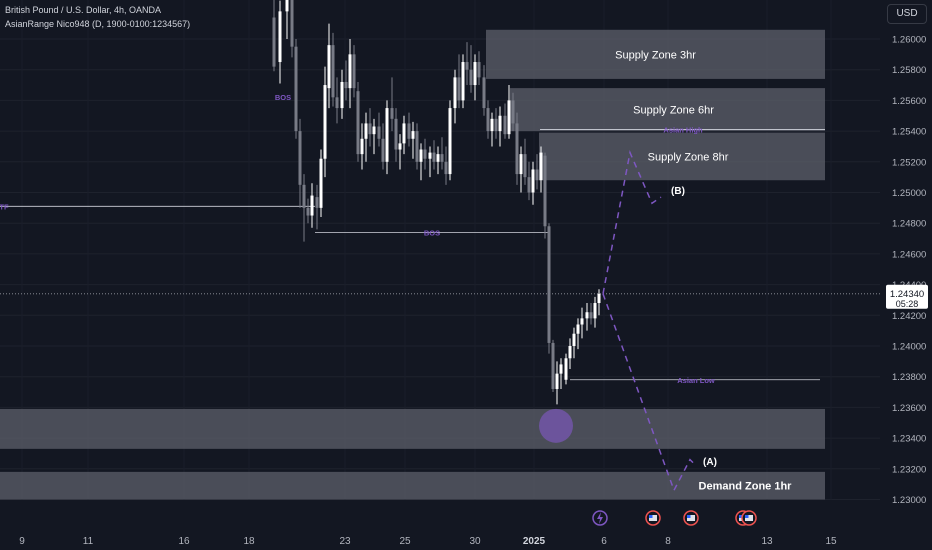 The width and height of the screenshot is (932, 550). Describe the element at coordinates (907, 14) in the screenshot. I see `currency-button: USD` at that location.